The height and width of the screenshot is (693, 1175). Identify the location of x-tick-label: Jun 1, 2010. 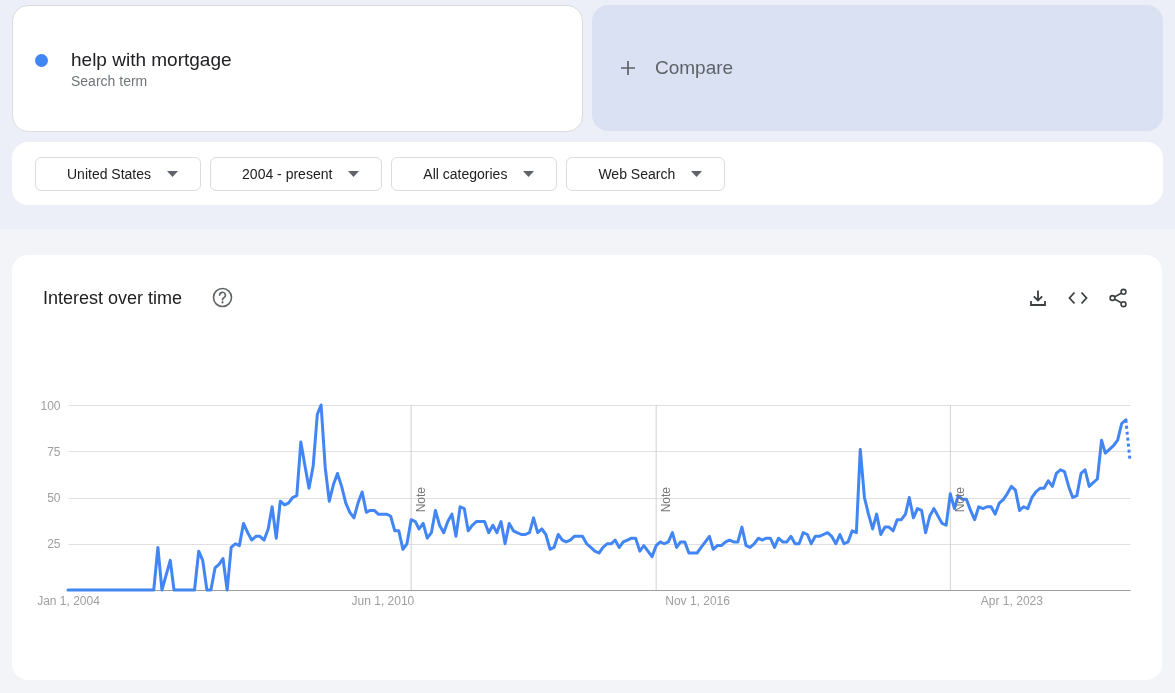
(383, 600).